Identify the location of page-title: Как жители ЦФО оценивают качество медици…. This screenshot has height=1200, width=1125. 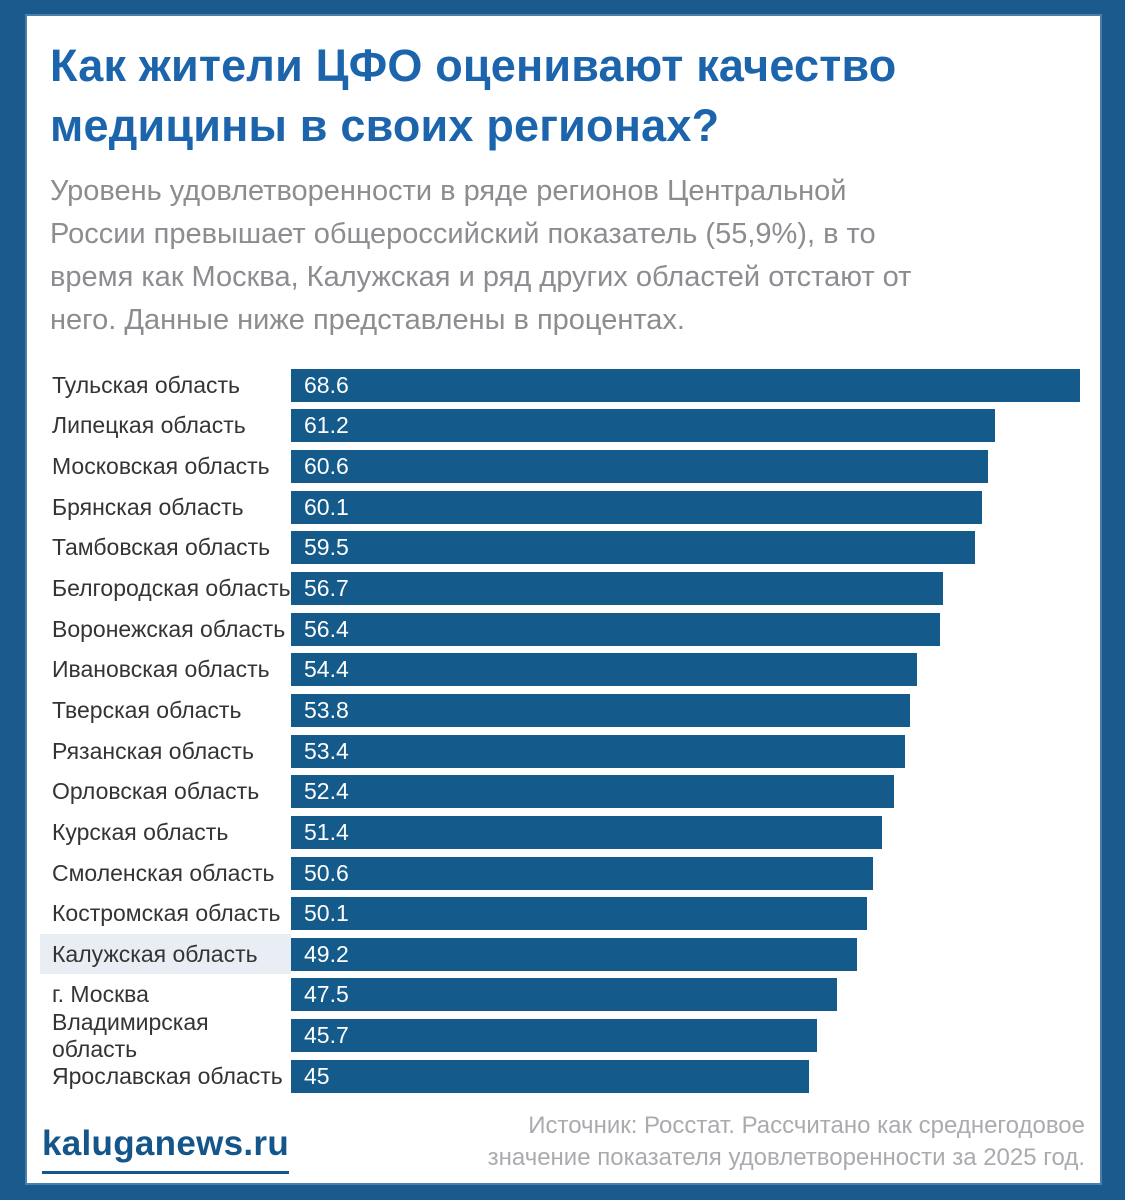
(550, 96).